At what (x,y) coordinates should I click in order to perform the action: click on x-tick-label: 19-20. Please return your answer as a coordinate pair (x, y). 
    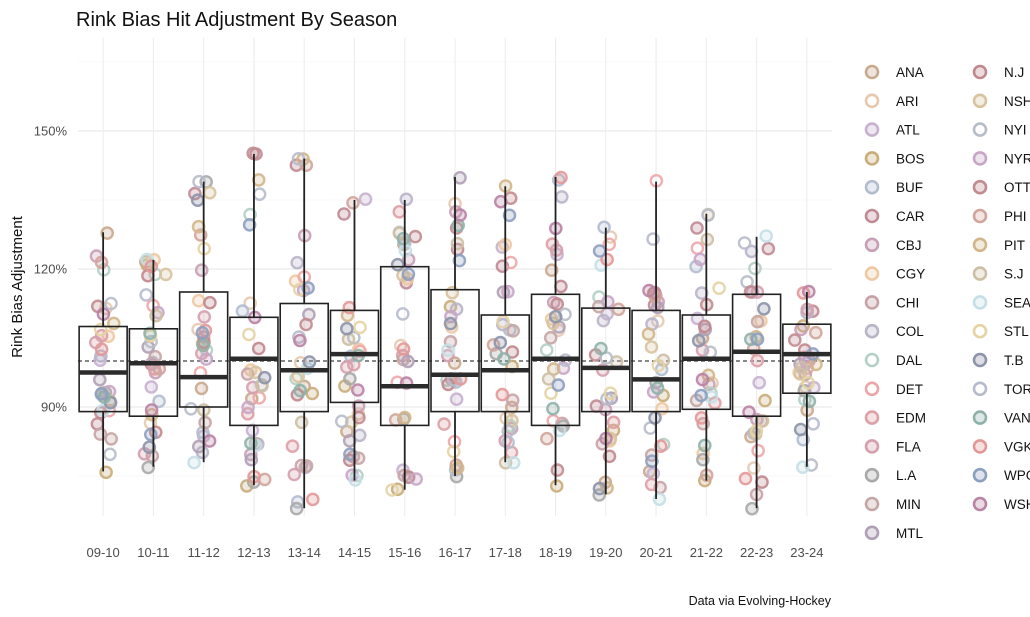
    Looking at the image, I should click on (605, 552).